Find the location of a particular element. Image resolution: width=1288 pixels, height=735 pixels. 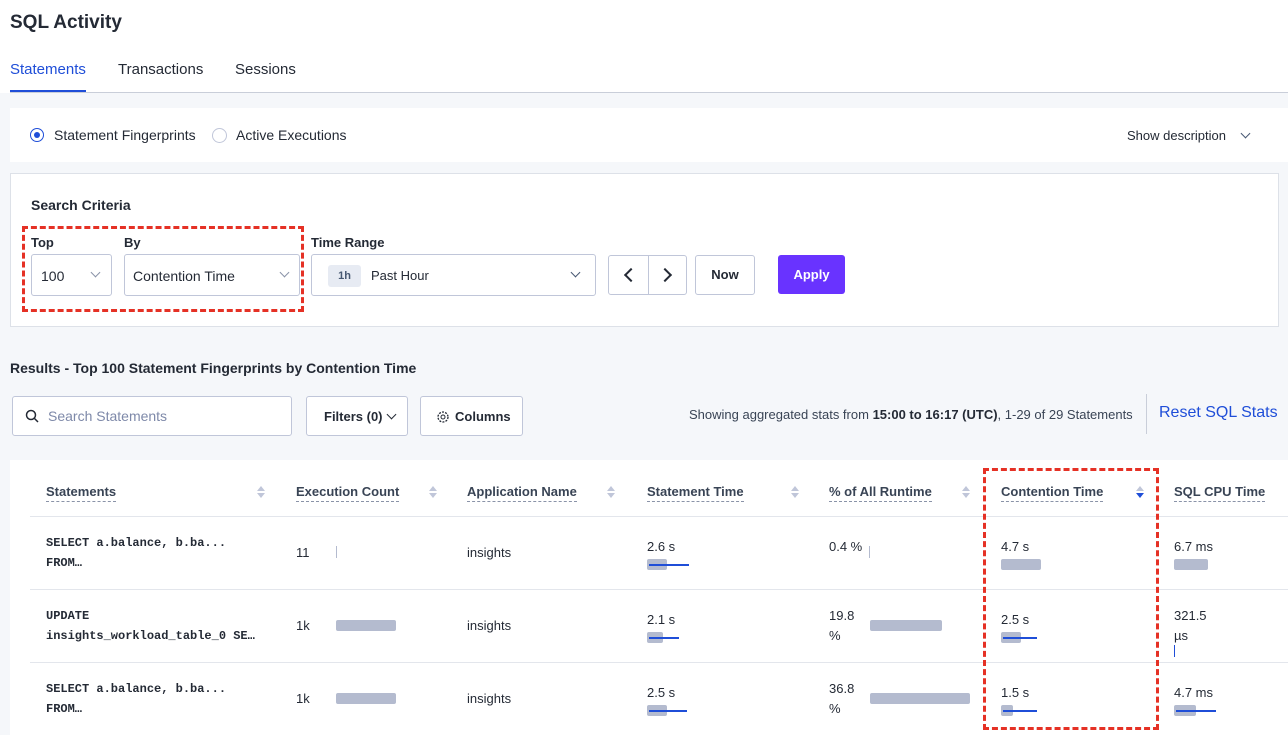

tab: Statements is located at coordinates (48, 69).